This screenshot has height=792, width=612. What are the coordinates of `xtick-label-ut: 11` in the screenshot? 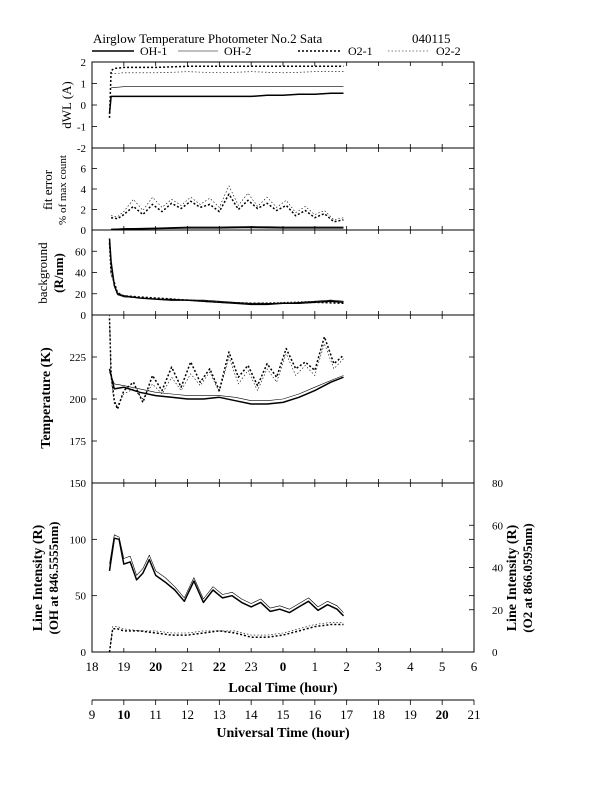 It's located at (155, 714).